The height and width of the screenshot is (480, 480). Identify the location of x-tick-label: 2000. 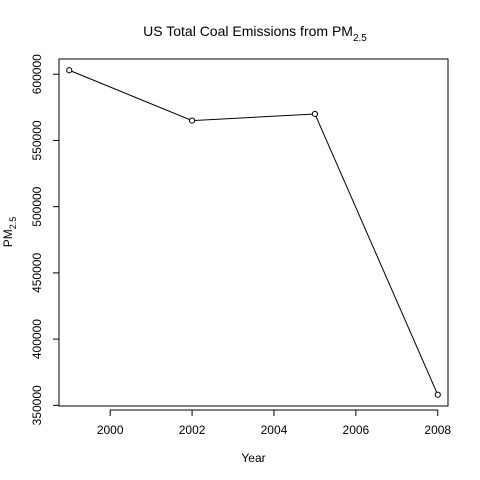
(110, 430).